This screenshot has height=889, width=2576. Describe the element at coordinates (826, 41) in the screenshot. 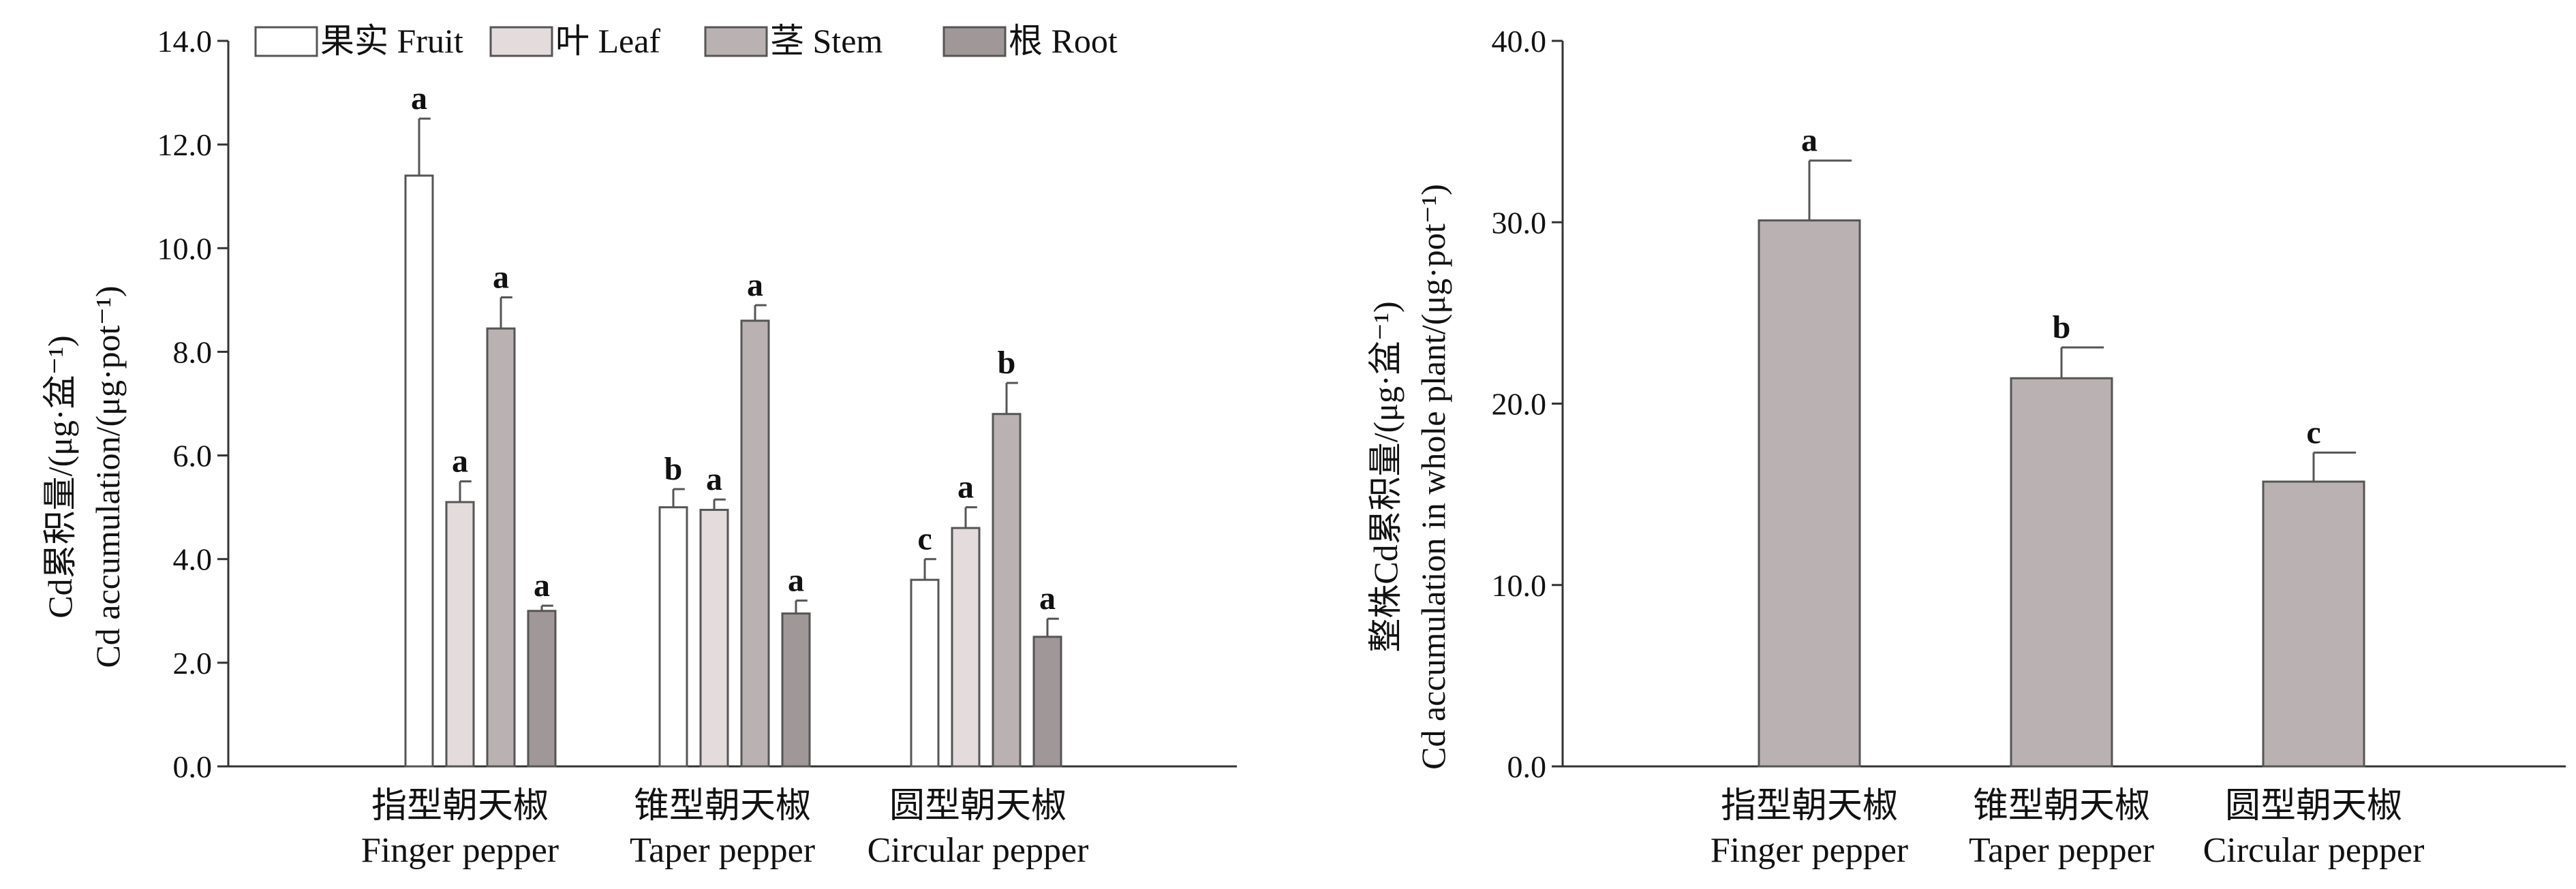

I see `legend-label-stem: 茎 Stem` at that location.